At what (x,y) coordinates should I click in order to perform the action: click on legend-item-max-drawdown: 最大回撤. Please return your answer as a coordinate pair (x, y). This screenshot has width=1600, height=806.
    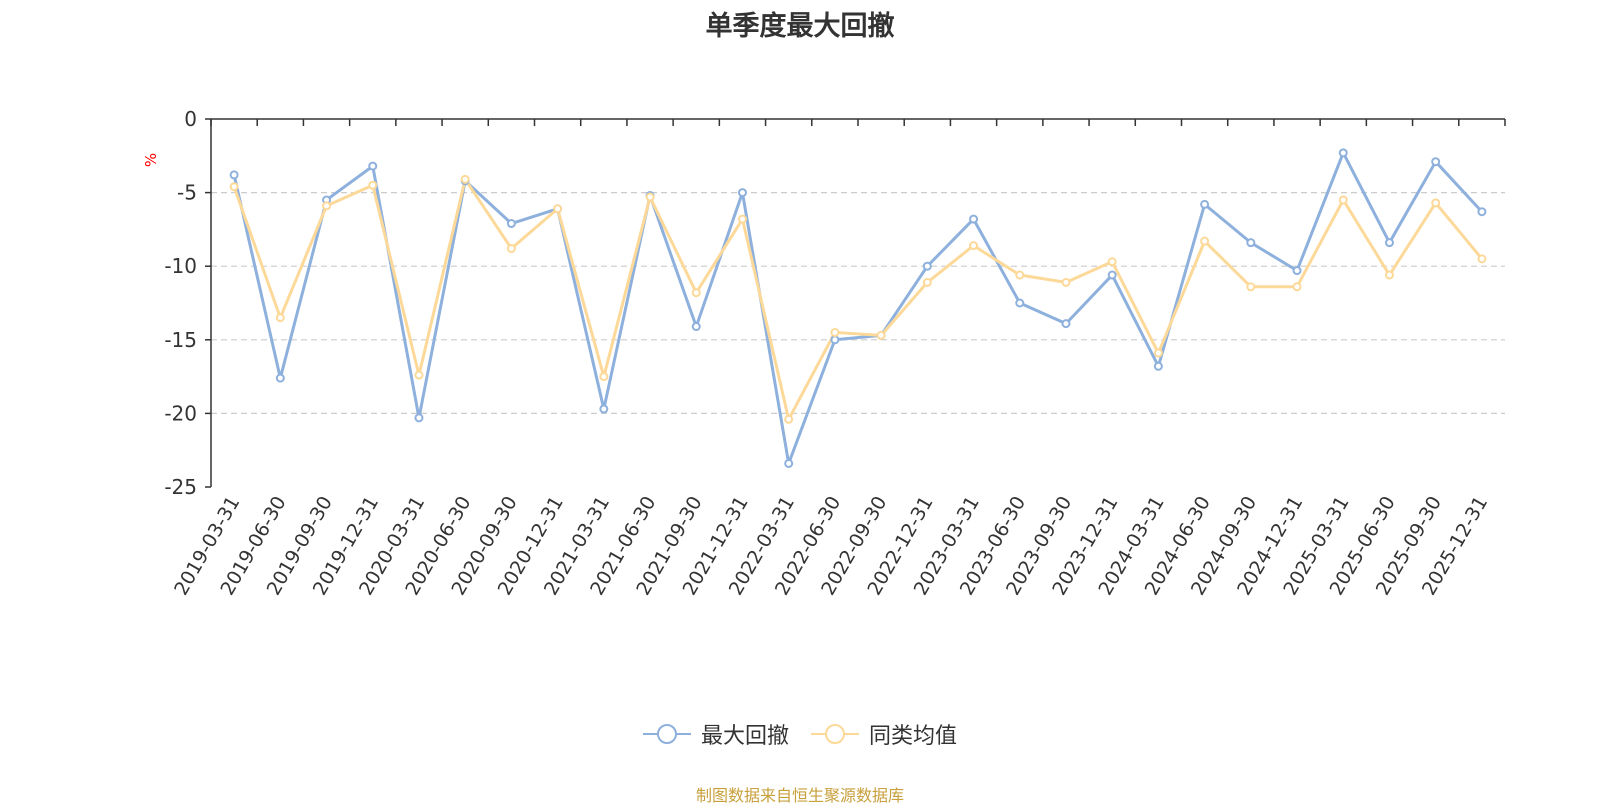
    Looking at the image, I should click on (715, 734).